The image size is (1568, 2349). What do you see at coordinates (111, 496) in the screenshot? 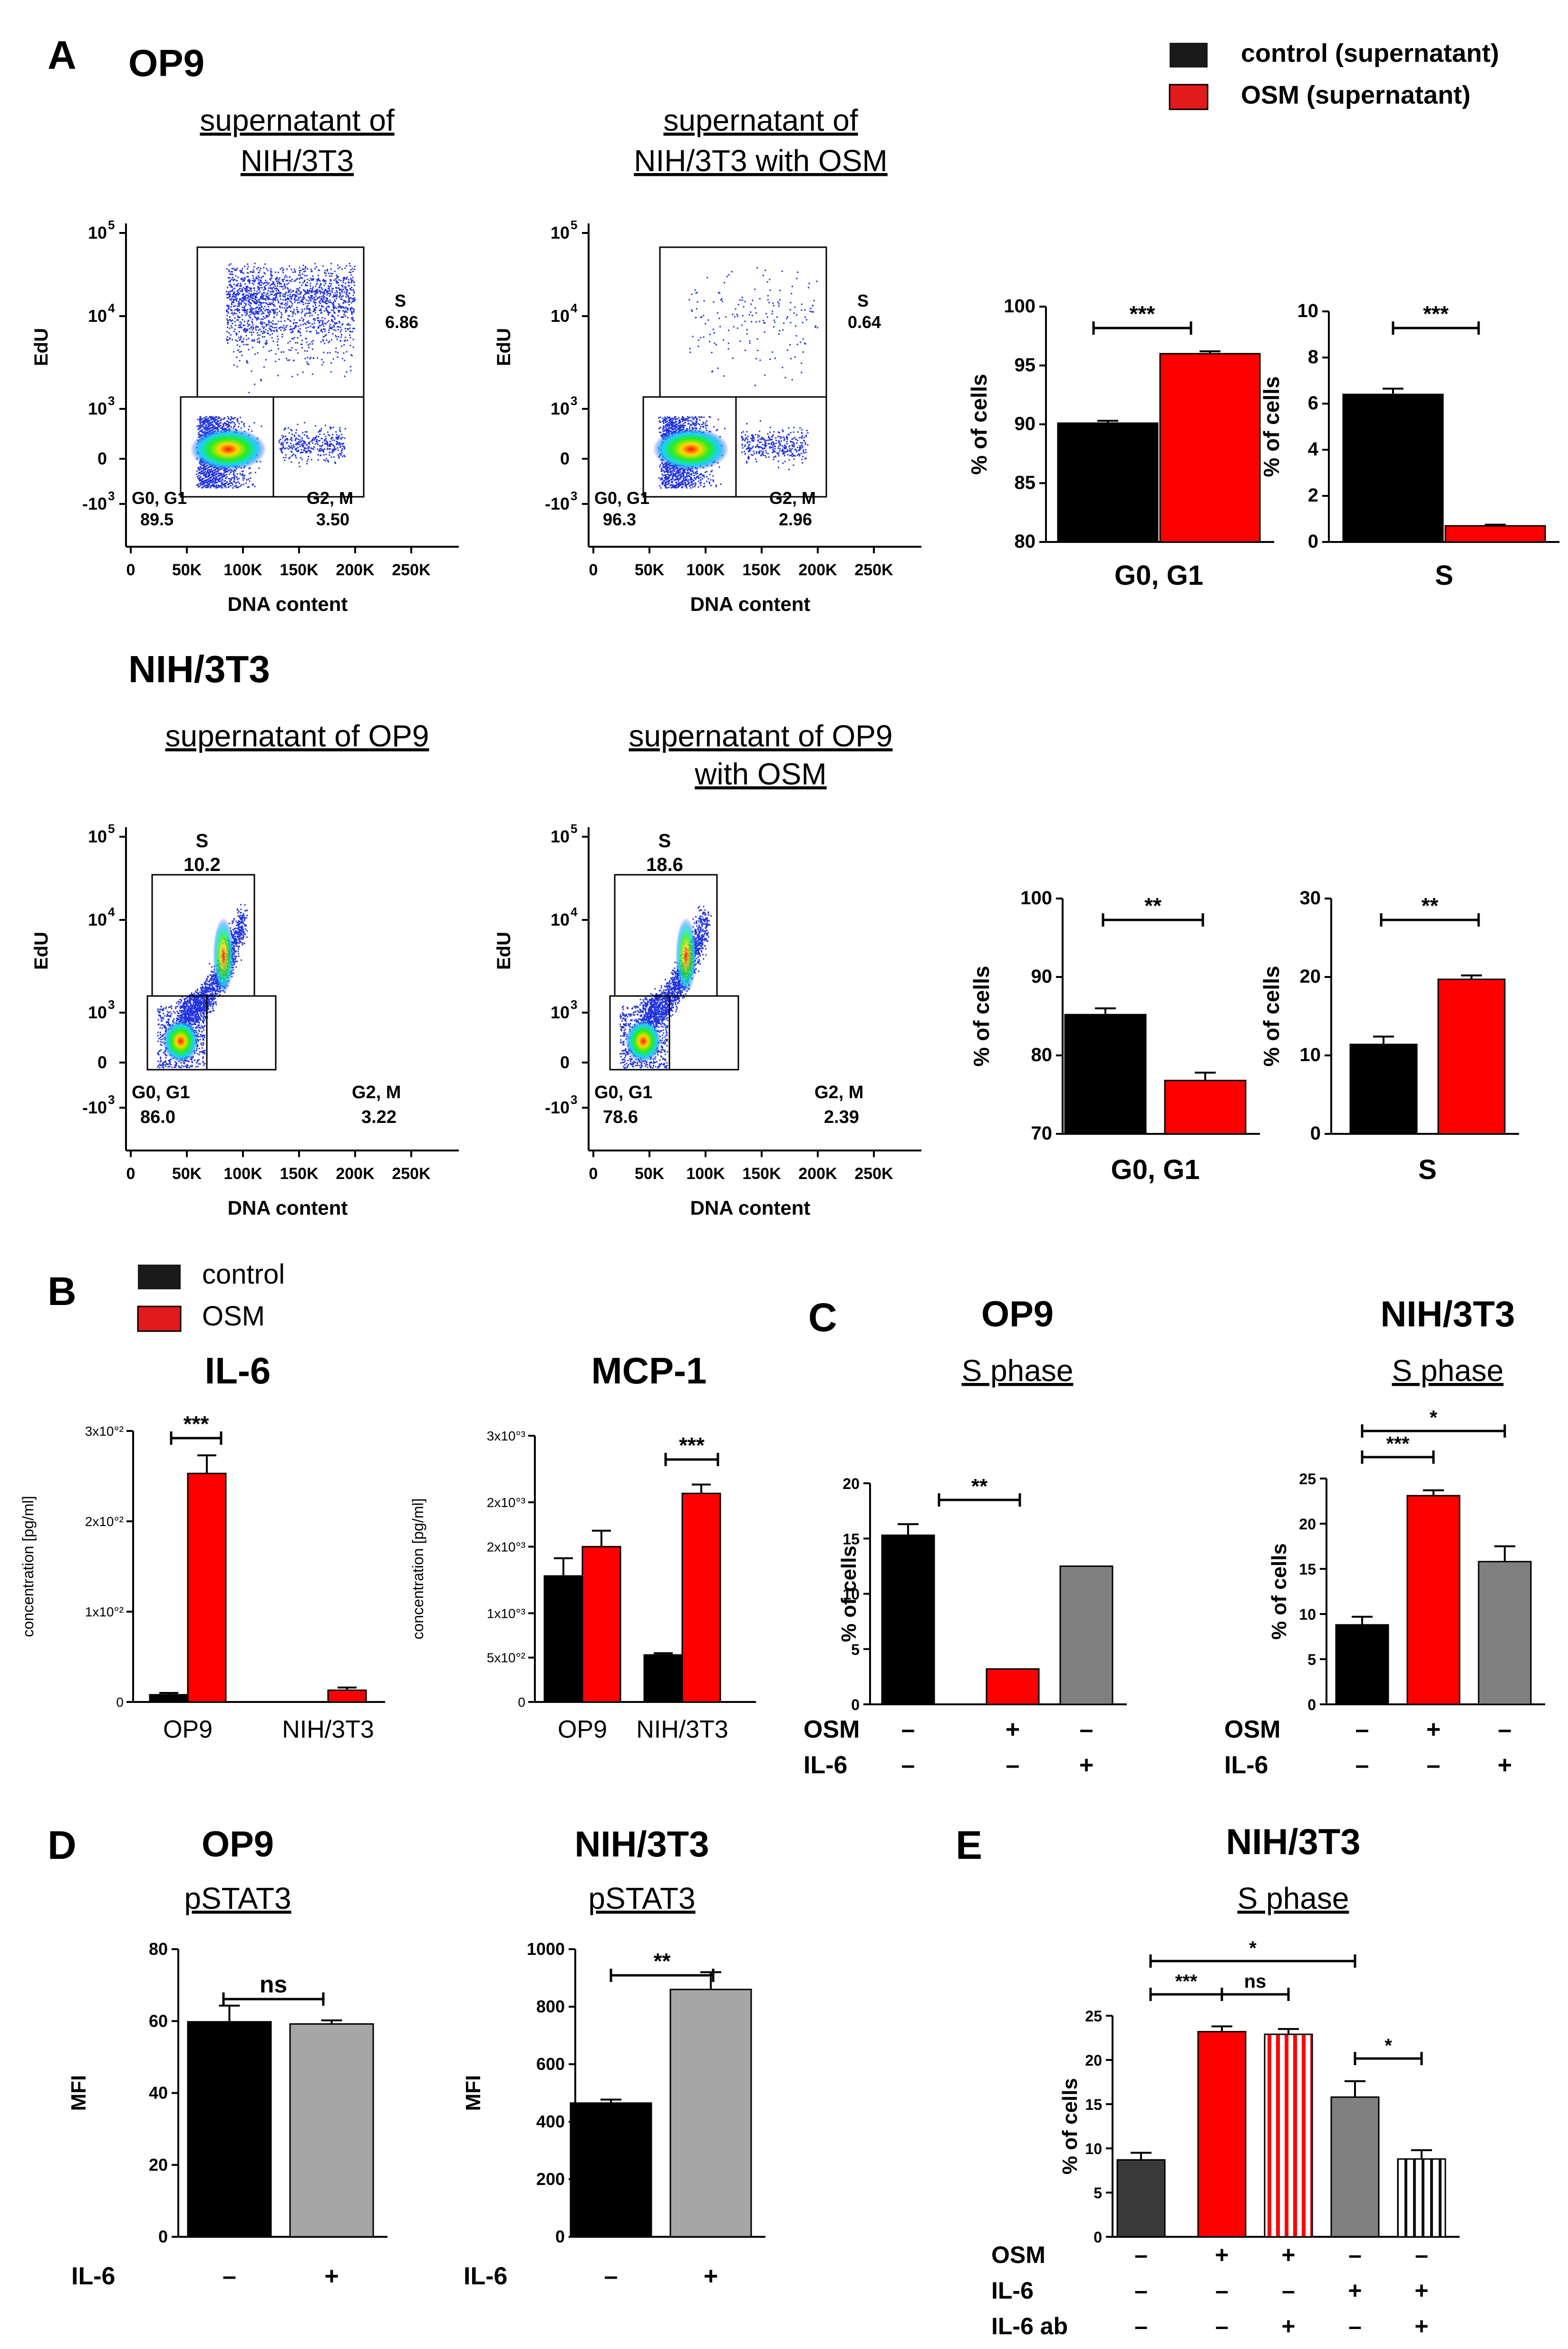
I see `flow-y-tick-exp: 3` at bounding box center [111, 496].